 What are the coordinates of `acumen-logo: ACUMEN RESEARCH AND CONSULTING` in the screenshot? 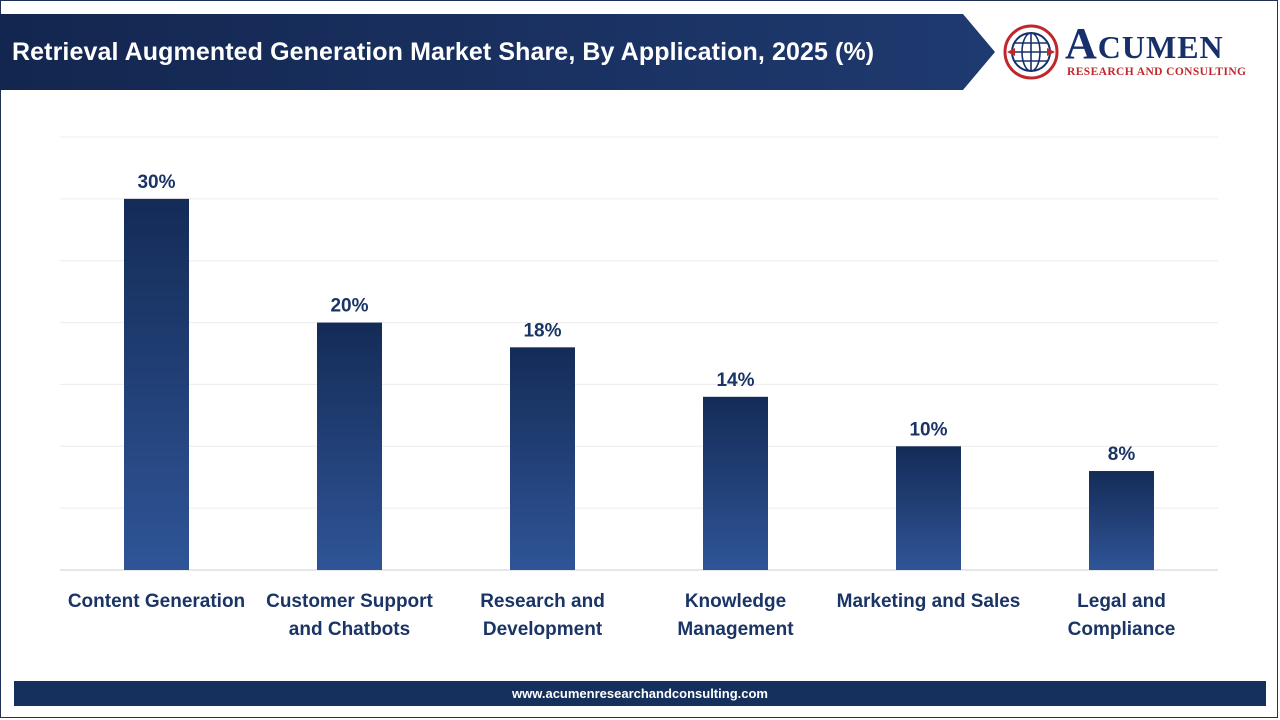 It's located at (1133, 52).